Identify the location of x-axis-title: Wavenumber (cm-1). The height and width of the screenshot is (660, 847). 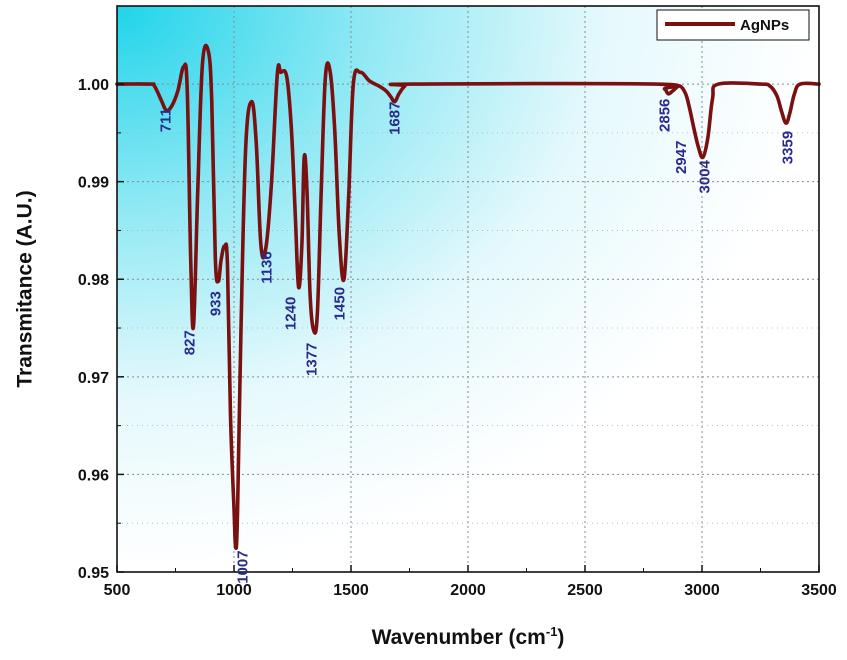
(468, 636).